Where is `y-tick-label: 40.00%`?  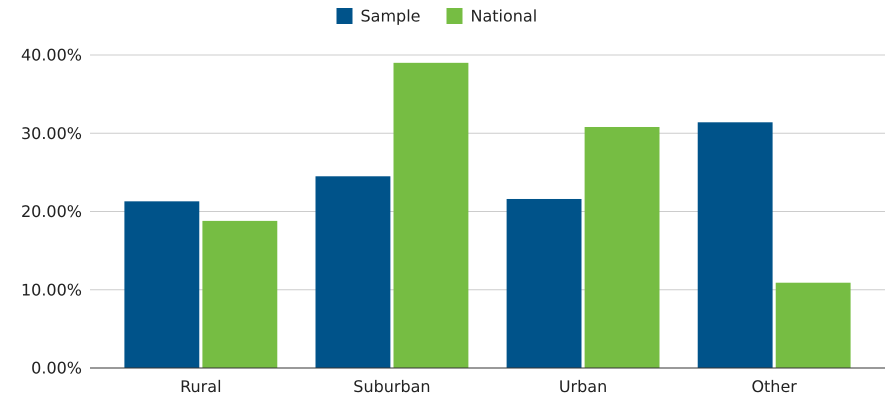 y-tick-label: 40.00% is located at coordinates (51, 55).